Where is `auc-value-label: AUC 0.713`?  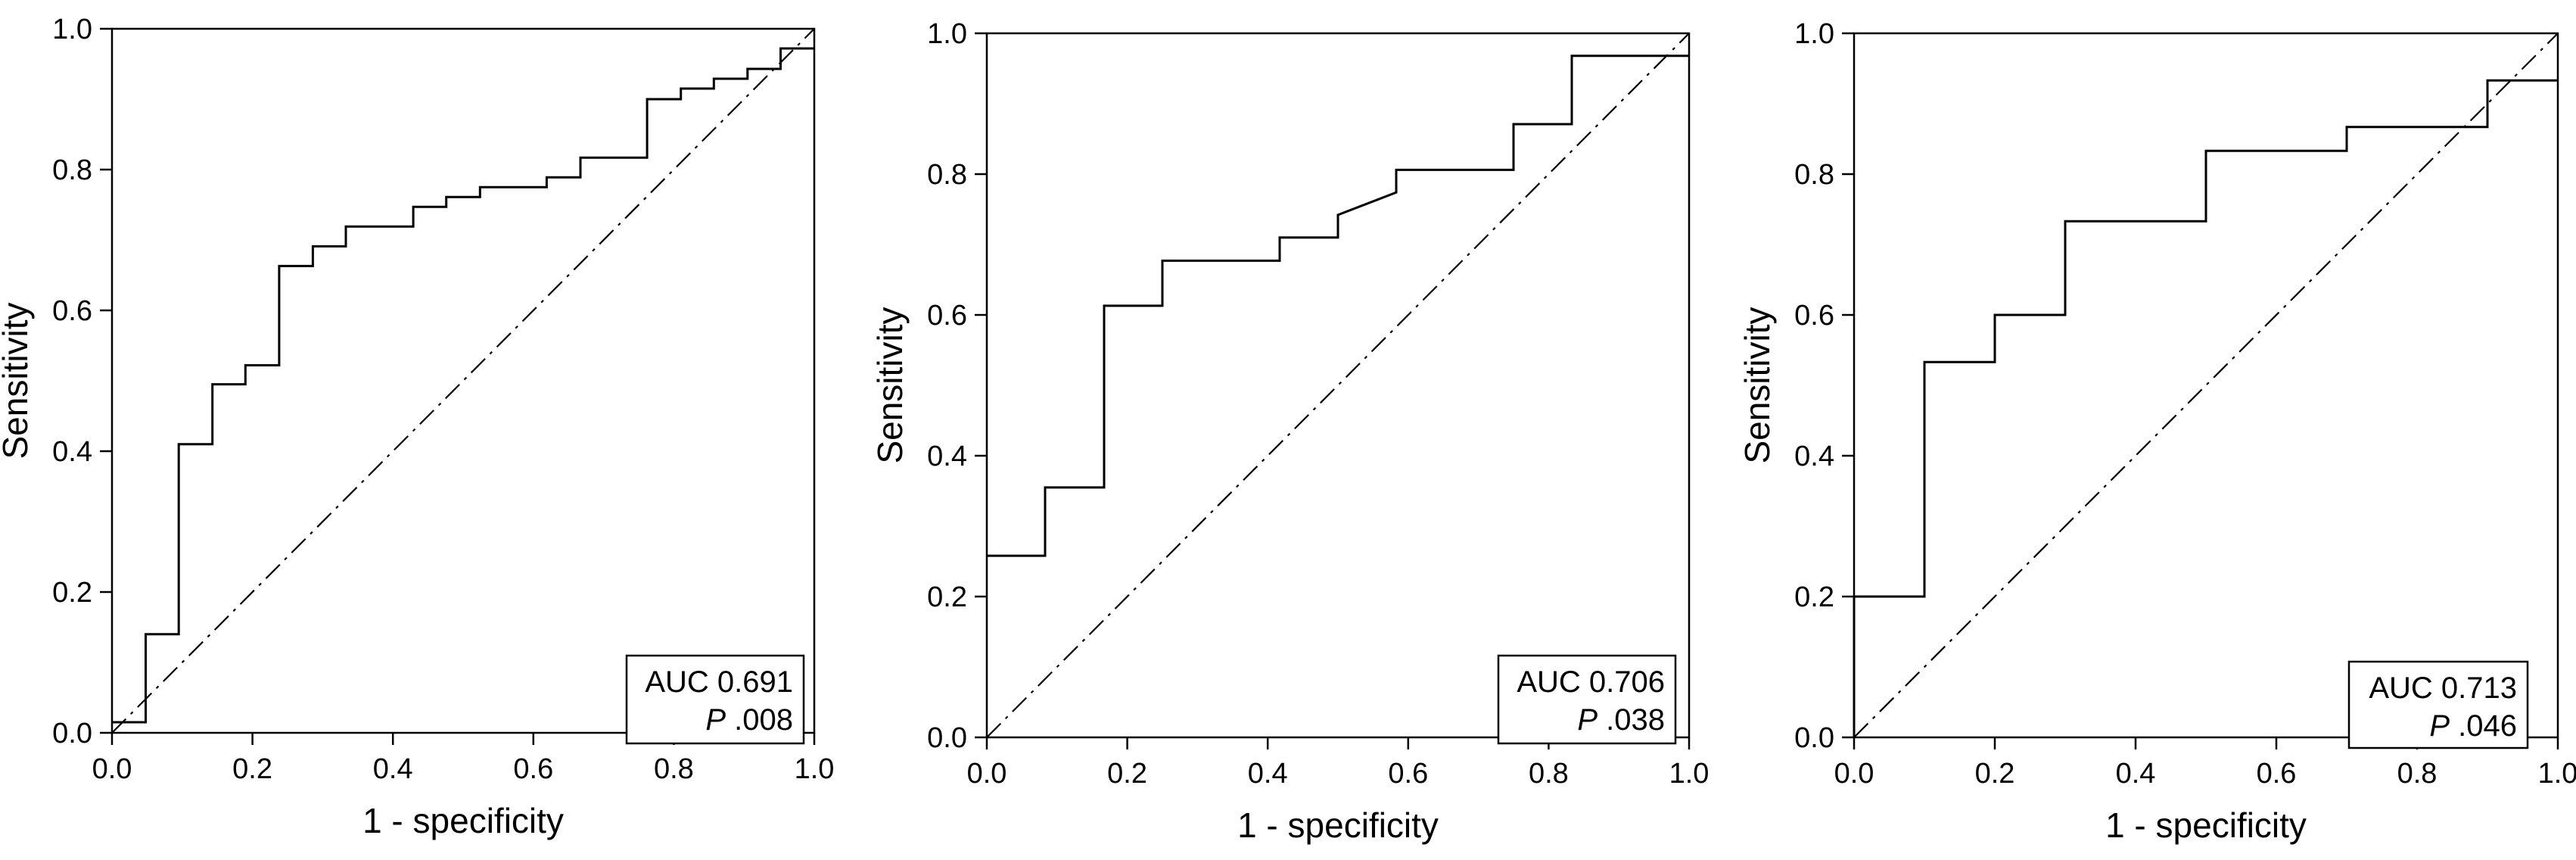 auc-value-label: AUC 0.713 is located at coordinates (2443, 688).